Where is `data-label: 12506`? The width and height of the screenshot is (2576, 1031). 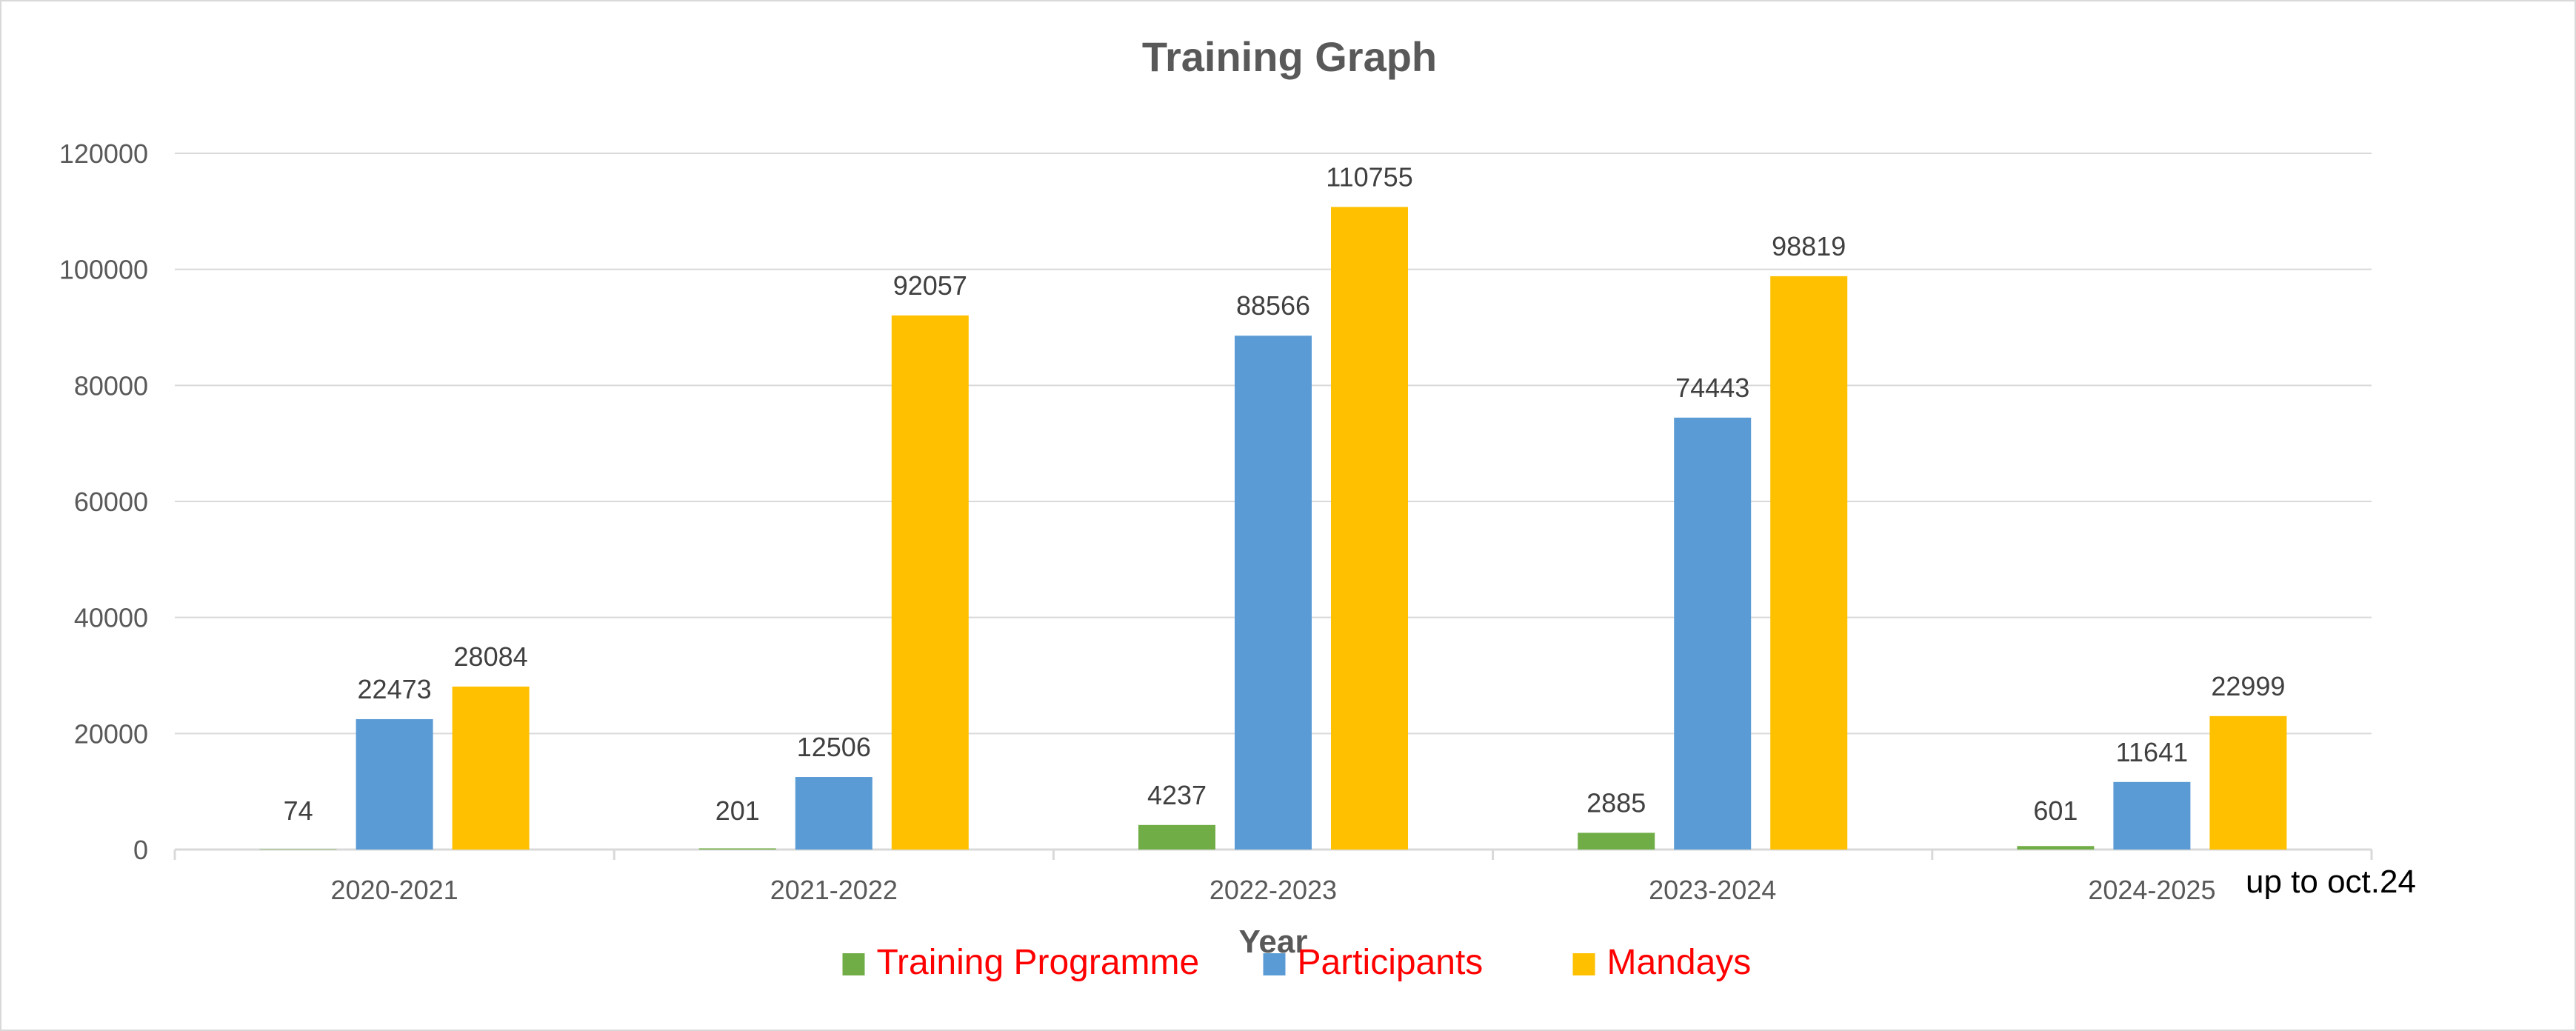
data-label: 12506 is located at coordinates (834, 747).